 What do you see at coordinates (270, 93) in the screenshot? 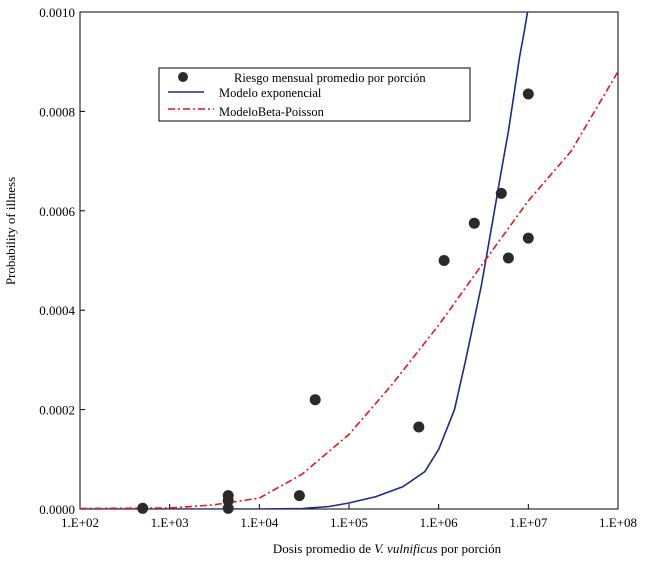
I see `legend-label-exponential: Modelo exponencial` at bounding box center [270, 93].